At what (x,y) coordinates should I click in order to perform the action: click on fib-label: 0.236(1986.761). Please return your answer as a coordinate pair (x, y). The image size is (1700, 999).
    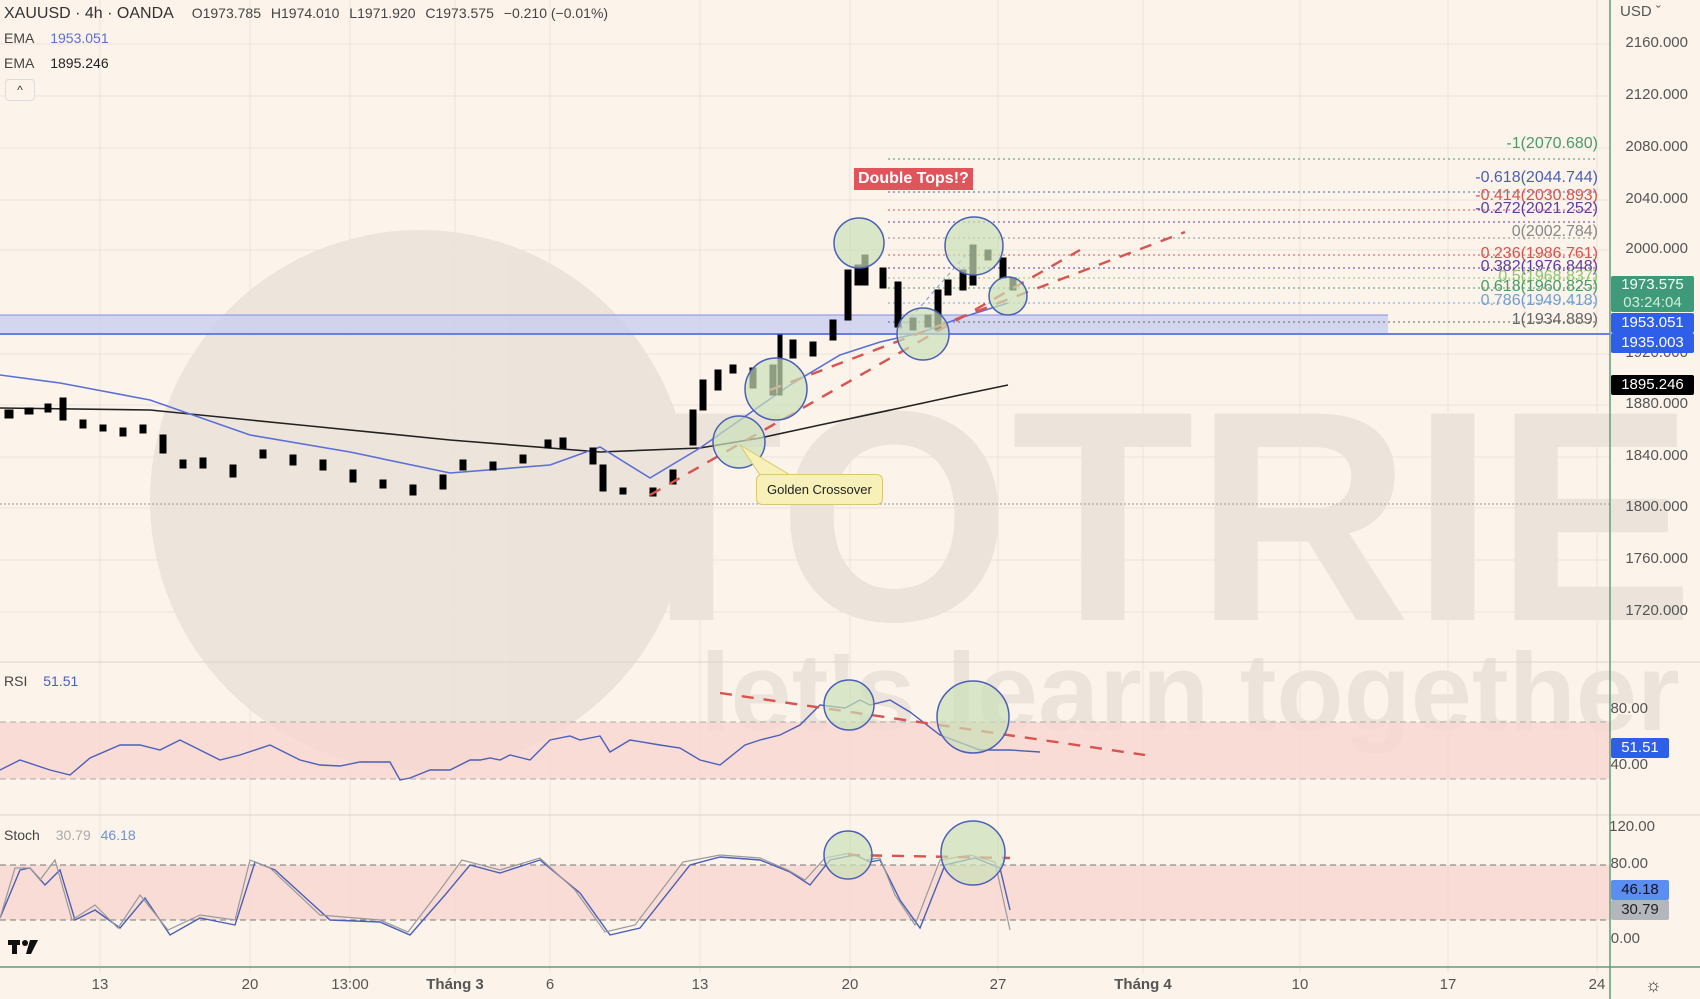
    Looking at the image, I should click on (1539, 253).